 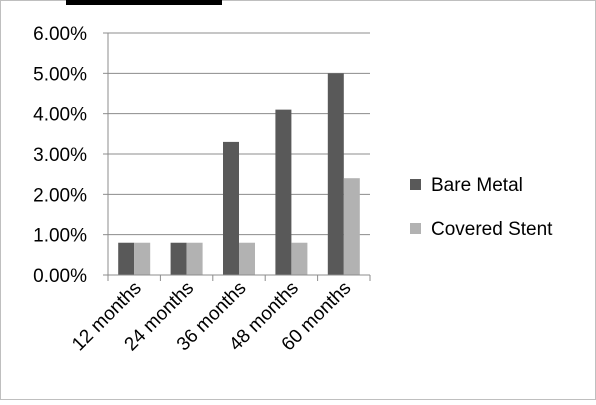 I want to click on y-tick-label: 6.00%, so click(x=60, y=34).